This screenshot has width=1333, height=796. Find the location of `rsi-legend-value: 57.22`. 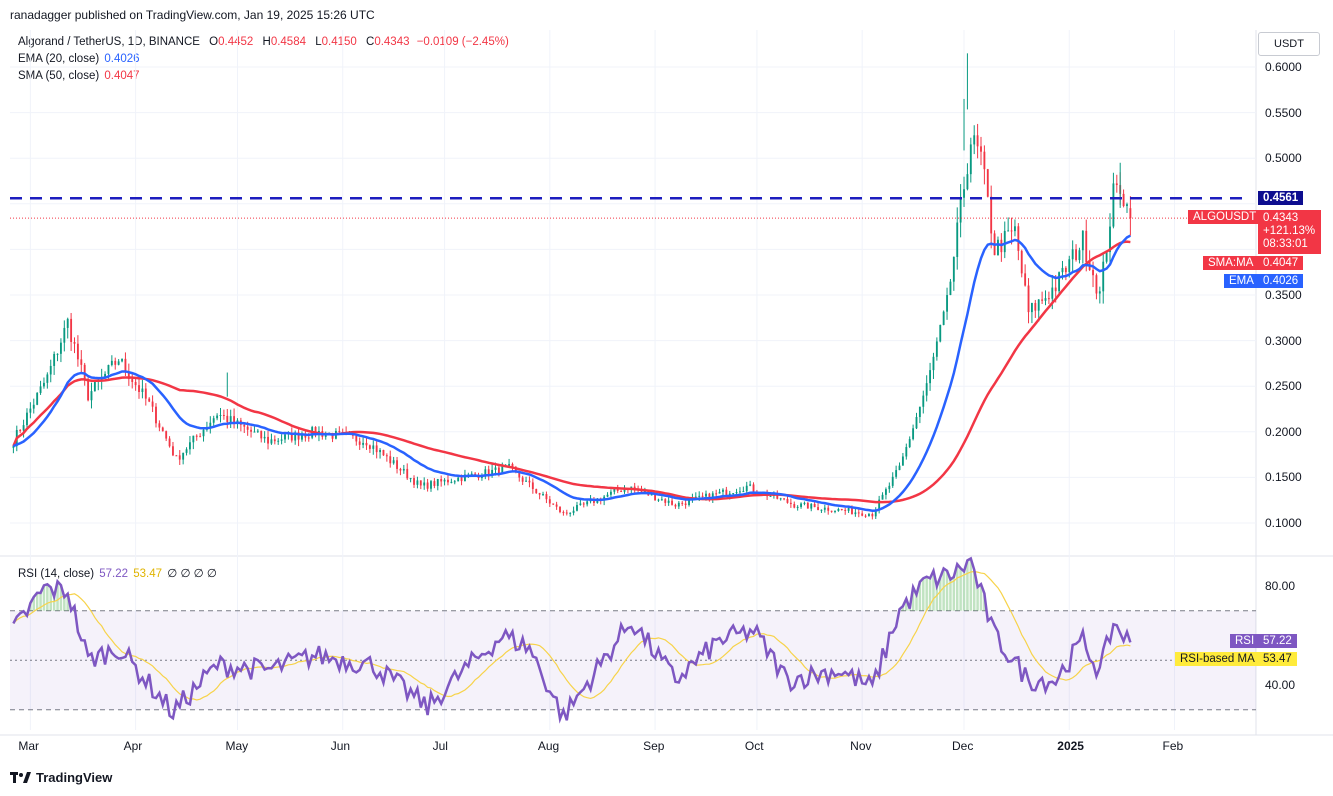

rsi-legend-value: 57.22 is located at coordinates (114, 574).